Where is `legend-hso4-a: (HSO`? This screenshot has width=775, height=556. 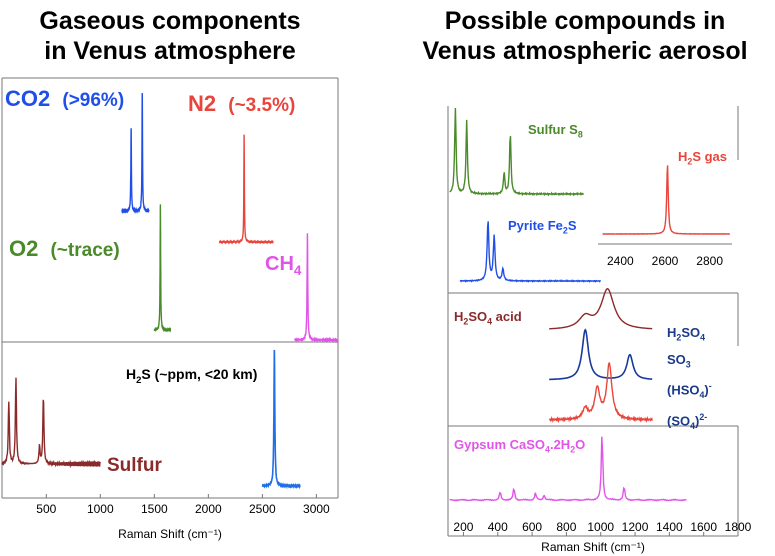 legend-hso4-a: (HSO is located at coordinates (683, 390).